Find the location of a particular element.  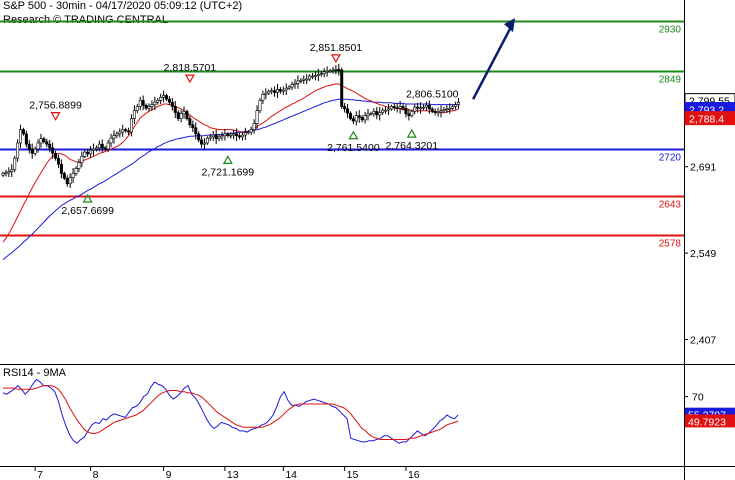

rsi-series-9ma is located at coordinates (231, 412).